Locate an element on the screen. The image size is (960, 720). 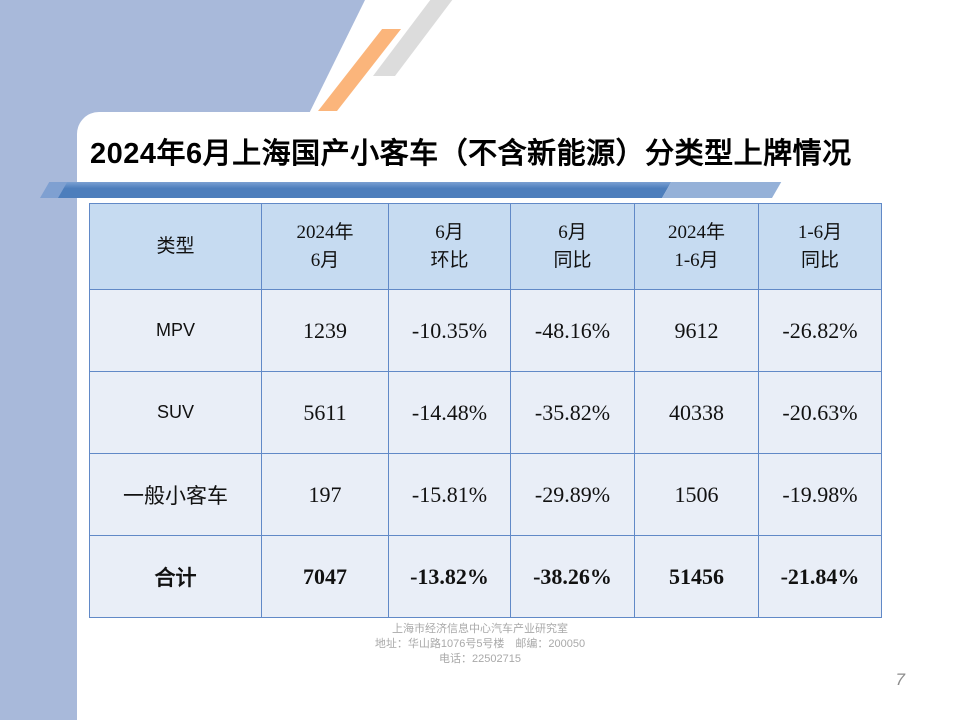
table-row-general-passenger: 一般小客车 197 -15.81% -29.89% 1506 -19.98% is located at coordinates (485, 494).